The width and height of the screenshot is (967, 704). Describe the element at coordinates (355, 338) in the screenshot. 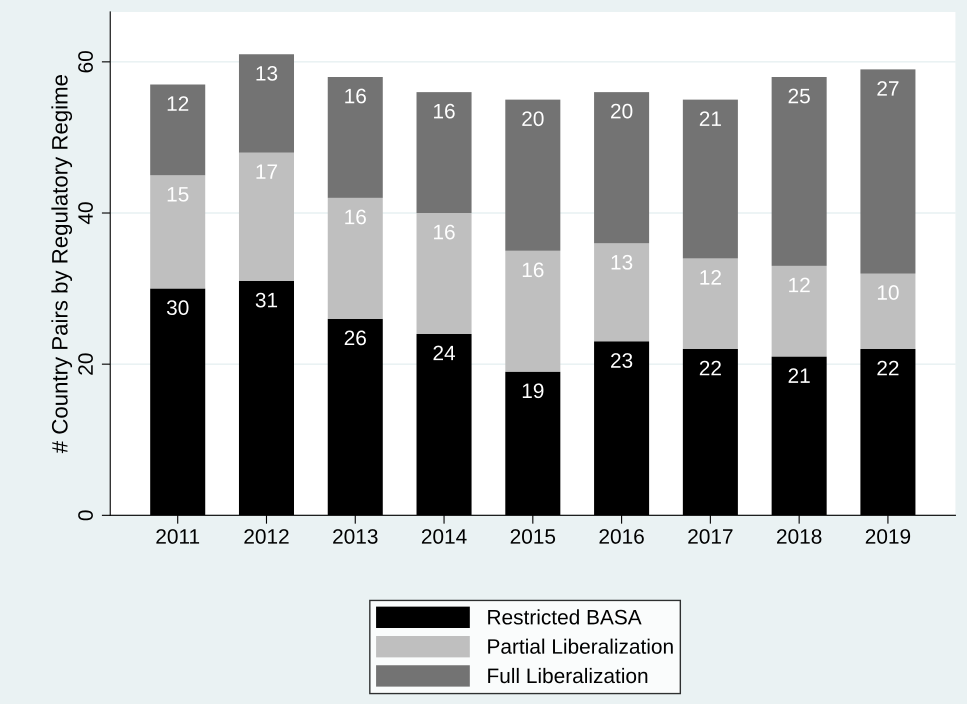

I see `data-label: 26` at that location.